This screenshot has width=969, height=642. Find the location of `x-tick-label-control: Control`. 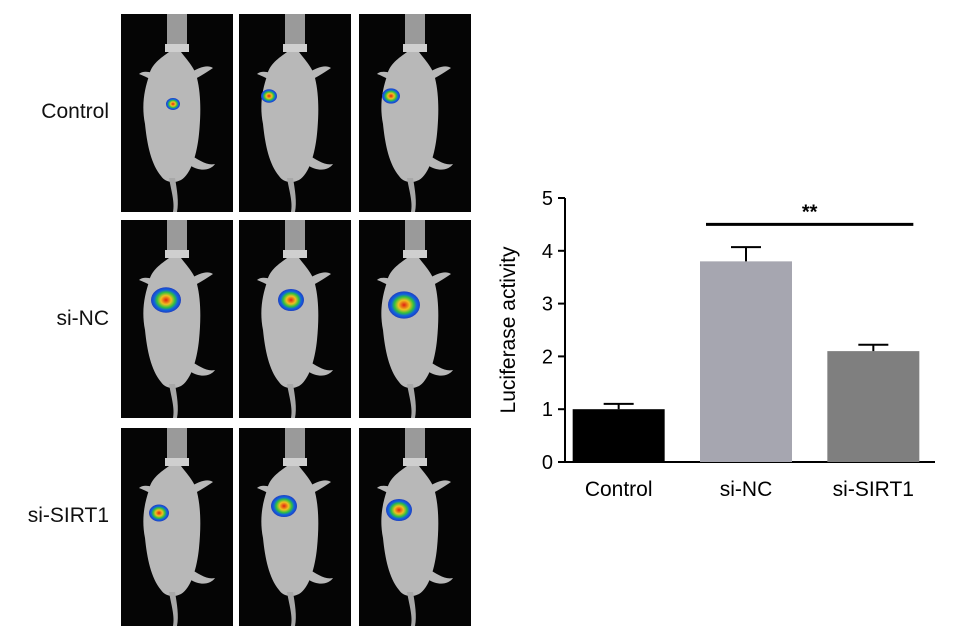

x-tick-label-control: Control is located at coordinates (619, 489).